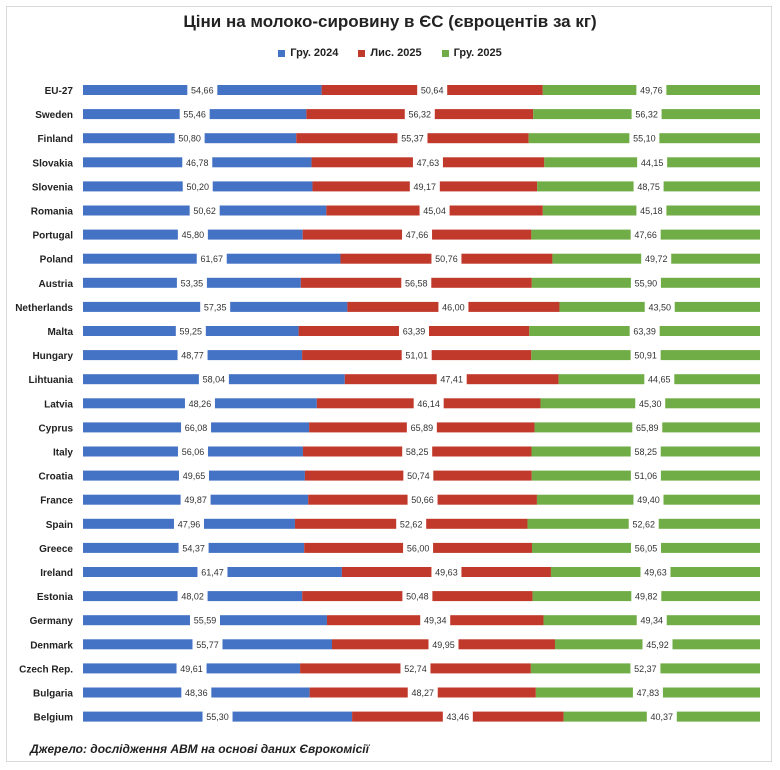 Image resolution: width=780 pixels, height=770 pixels. What do you see at coordinates (55, 139) in the screenshot?
I see `category-label-finland: Finland` at bounding box center [55, 139].